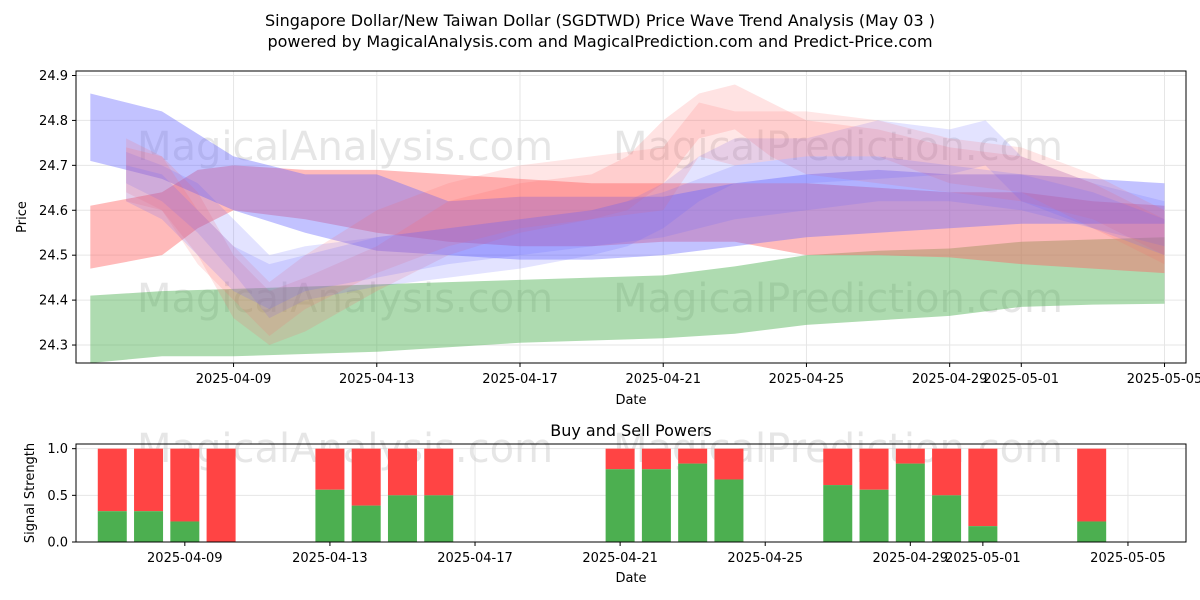  I want to click on y-axis-label: Signal Strength, so click(30, 493).